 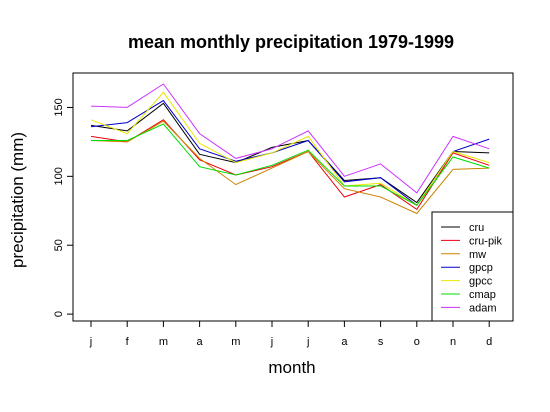 What do you see at coordinates (489, 342) in the screenshot?
I see `x-tick-label: d` at bounding box center [489, 342].